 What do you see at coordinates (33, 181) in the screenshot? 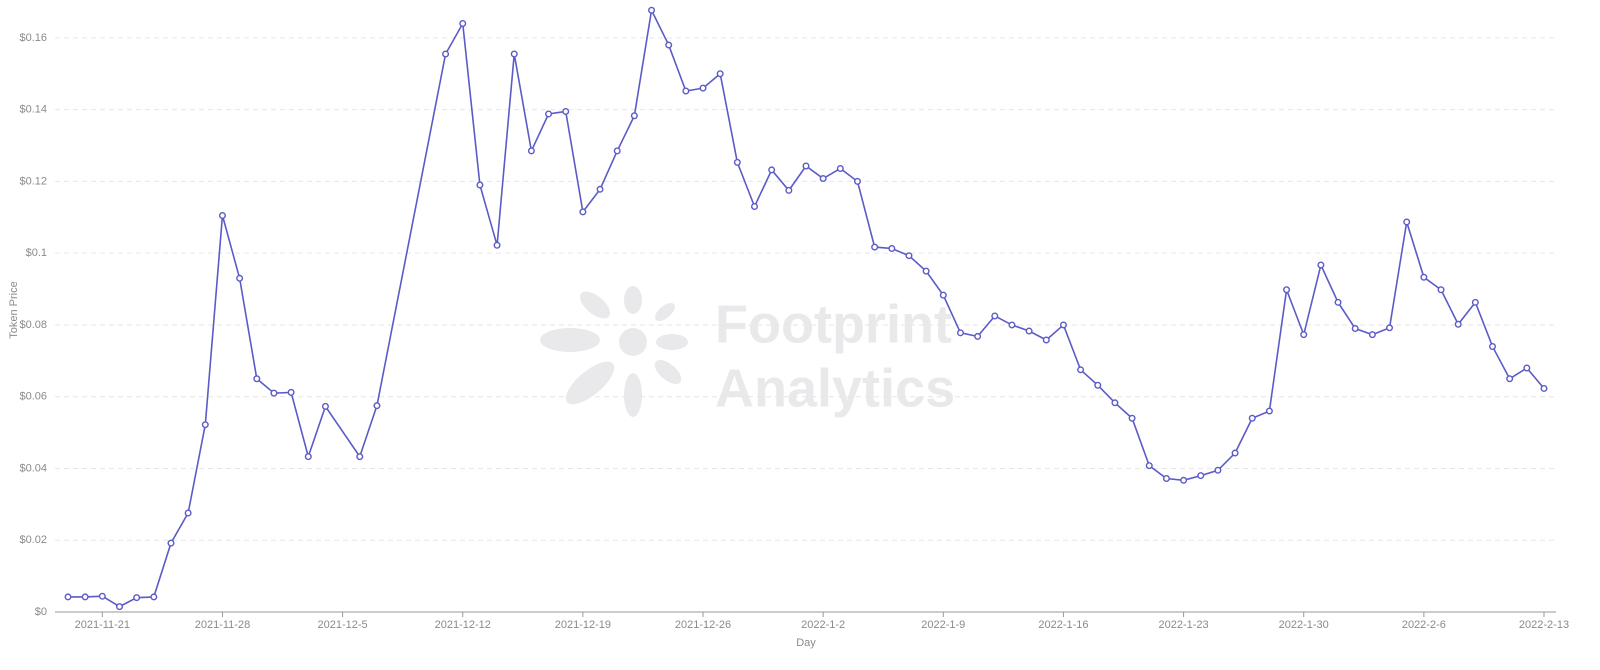
I see `y-tick-label: $0.12` at bounding box center [33, 181].